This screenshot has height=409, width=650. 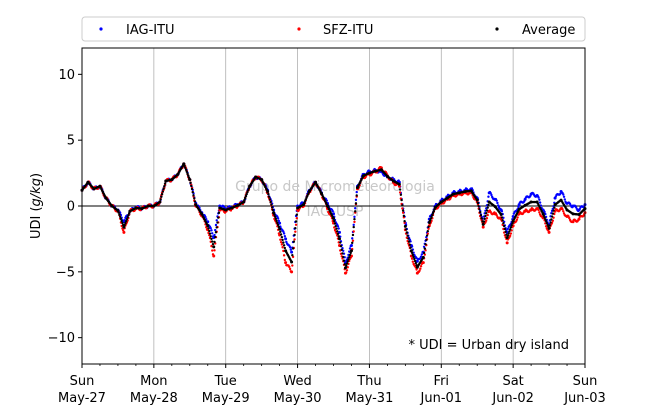 What do you see at coordinates (335, 187) in the screenshot?
I see `watermark-line-1: Grupo de Micrometeorologia` at bounding box center [335, 187].